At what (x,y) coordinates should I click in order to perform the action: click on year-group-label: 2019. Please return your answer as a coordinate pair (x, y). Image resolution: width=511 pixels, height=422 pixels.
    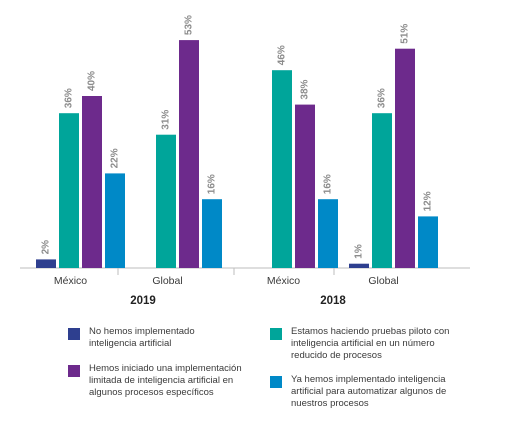
    Looking at the image, I should click on (143, 301).